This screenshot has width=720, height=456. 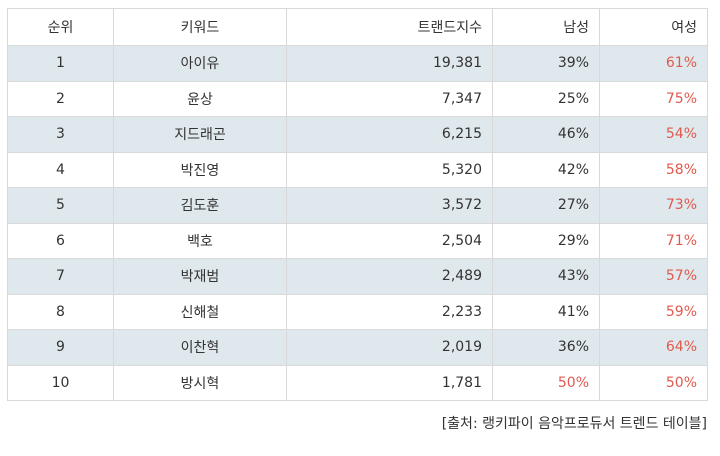 I want to click on rank-cell: 3, so click(x=60, y=134).